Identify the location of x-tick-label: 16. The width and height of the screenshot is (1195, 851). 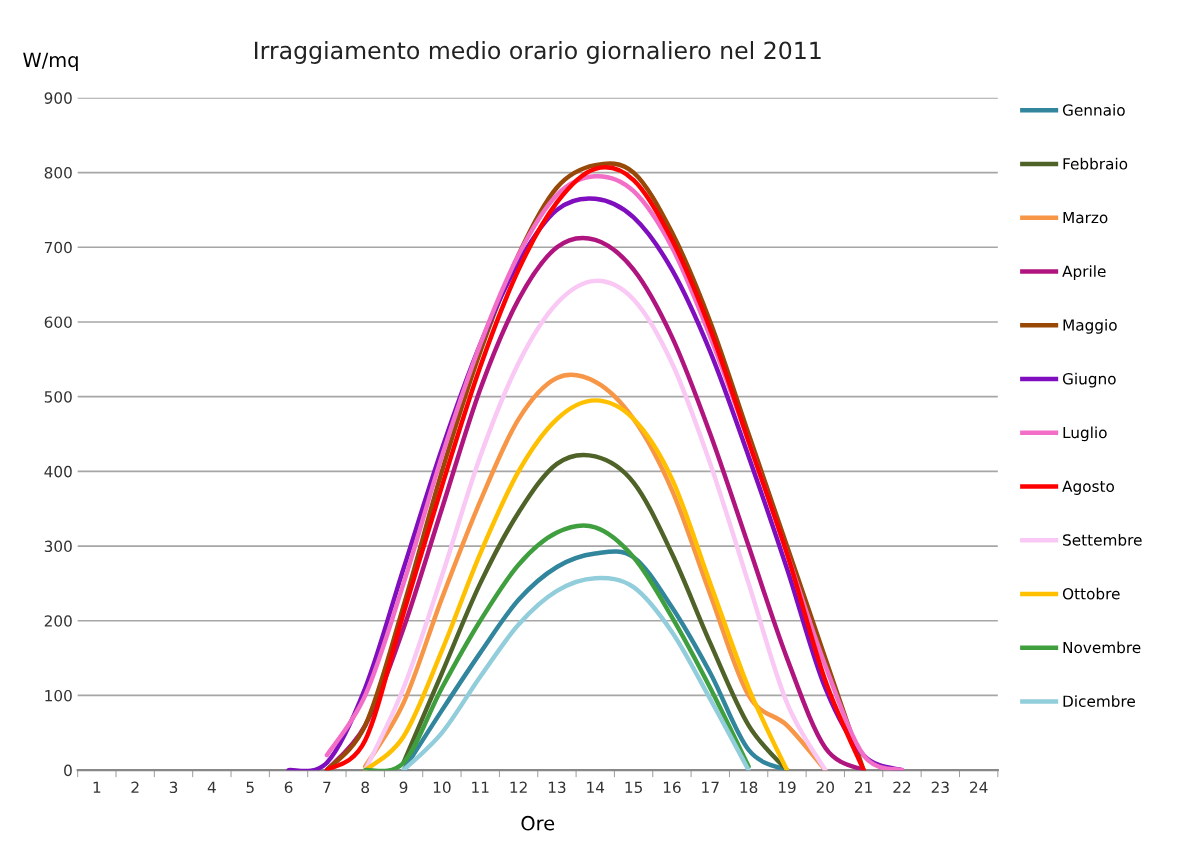
(672, 787).